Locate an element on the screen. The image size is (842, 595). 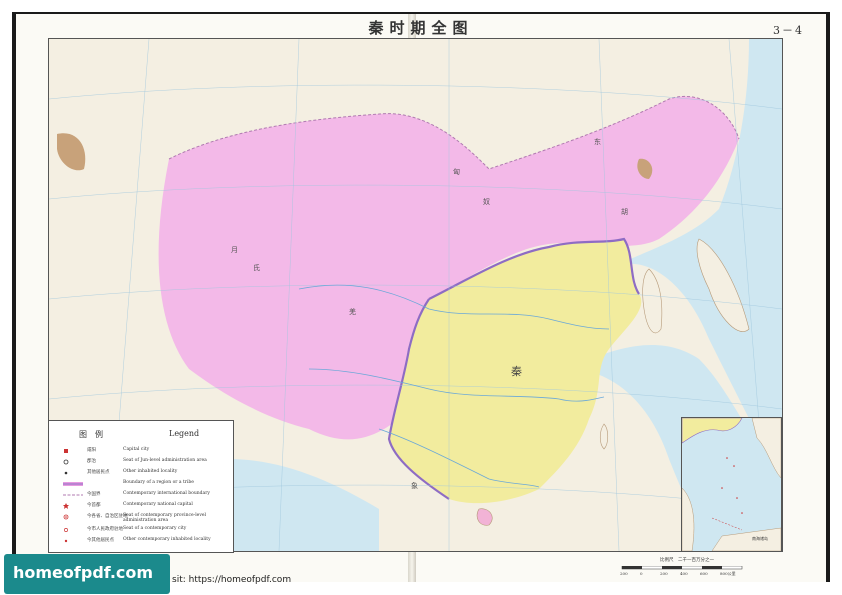
inset-label: 南海诸岛 is located at coordinates (760, 538).